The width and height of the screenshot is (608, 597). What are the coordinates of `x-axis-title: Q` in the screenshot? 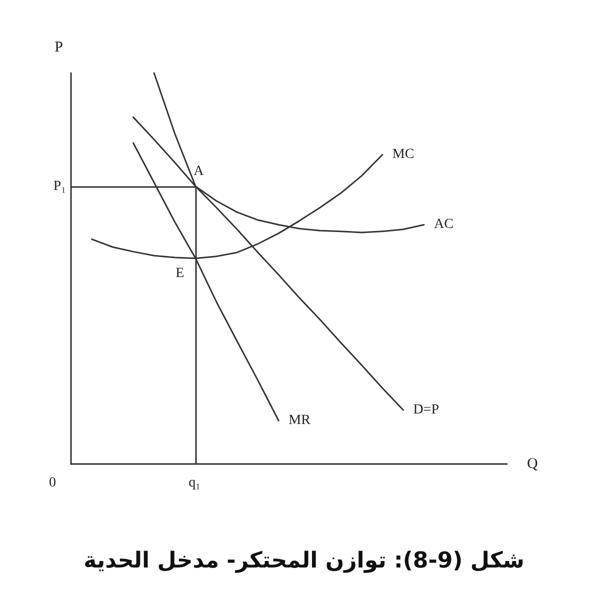 It's located at (532, 464).